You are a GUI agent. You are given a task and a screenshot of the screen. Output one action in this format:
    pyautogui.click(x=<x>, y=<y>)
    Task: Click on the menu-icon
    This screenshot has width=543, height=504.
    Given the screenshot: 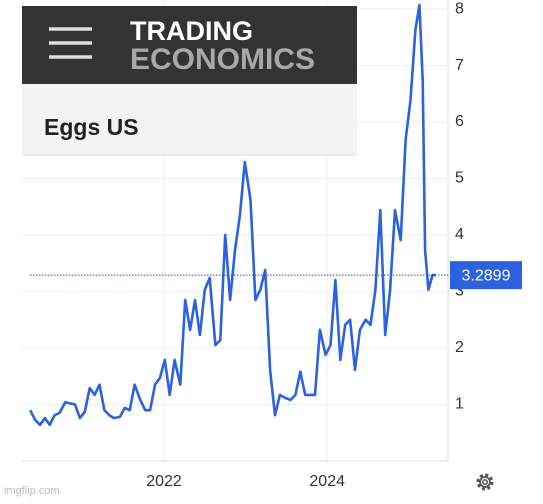 What is the action you would take?
    pyautogui.click(x=70, y=43)
    